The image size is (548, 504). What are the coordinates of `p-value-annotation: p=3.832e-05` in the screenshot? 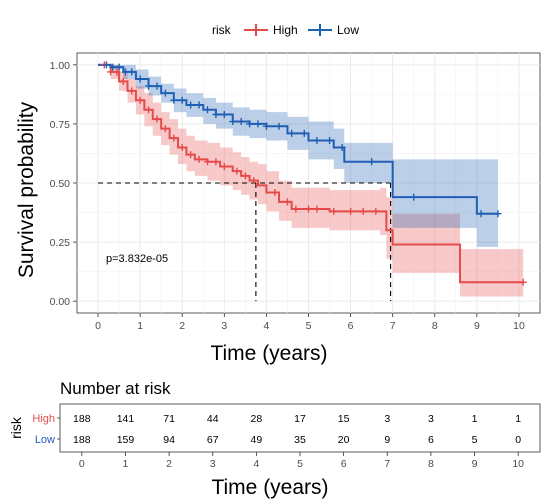 It's located at (137, 259).